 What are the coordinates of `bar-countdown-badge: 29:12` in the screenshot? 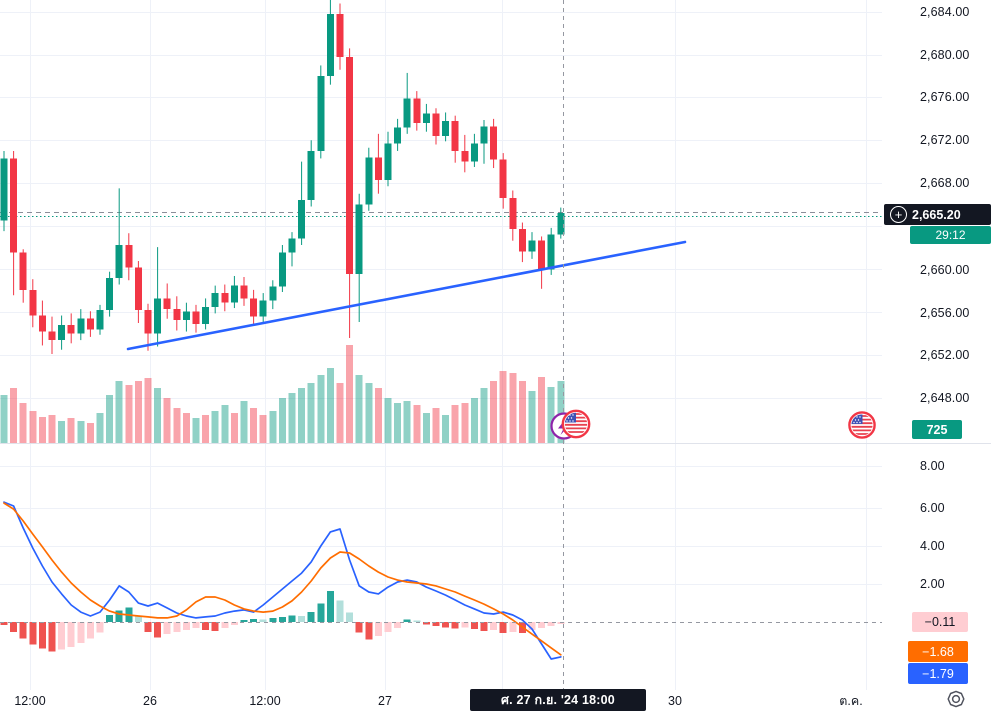 It's located at (950, 235).